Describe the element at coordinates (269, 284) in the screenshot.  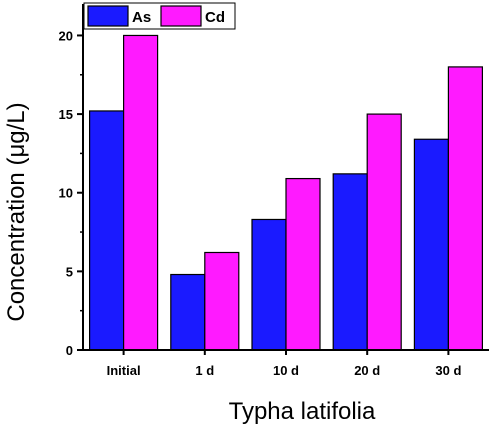
I see `bar-as-10-d` at that location.